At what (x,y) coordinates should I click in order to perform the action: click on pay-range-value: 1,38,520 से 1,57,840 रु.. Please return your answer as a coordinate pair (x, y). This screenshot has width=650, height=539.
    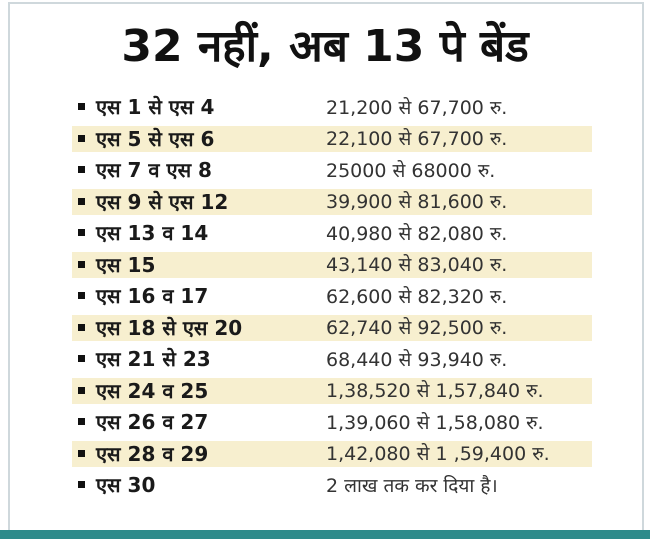
    Looking at the image, I should click on (435, 391).